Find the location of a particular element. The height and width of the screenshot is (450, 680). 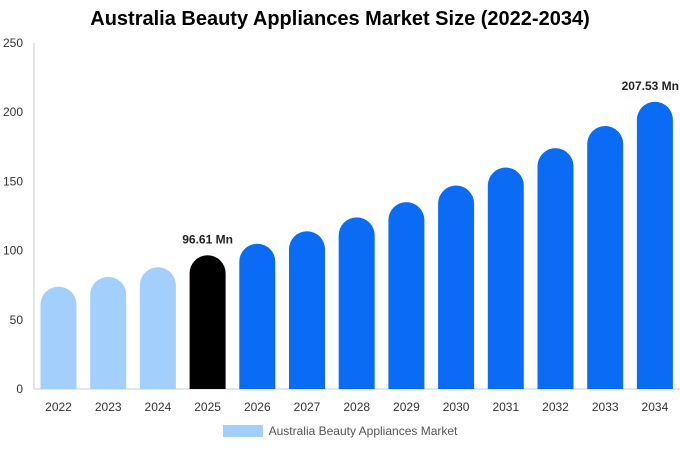

legend-swatch is located at coordinates (242, 431).